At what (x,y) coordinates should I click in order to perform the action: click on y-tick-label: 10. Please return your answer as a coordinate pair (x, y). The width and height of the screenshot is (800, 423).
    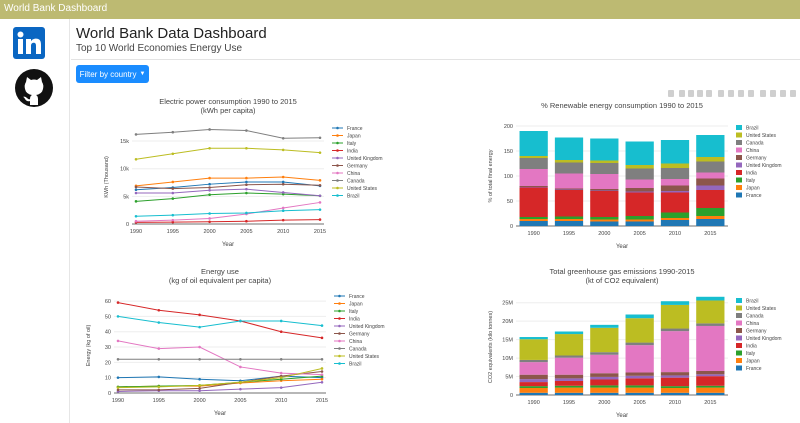
    Looking at the image, I should click on (108, 379).